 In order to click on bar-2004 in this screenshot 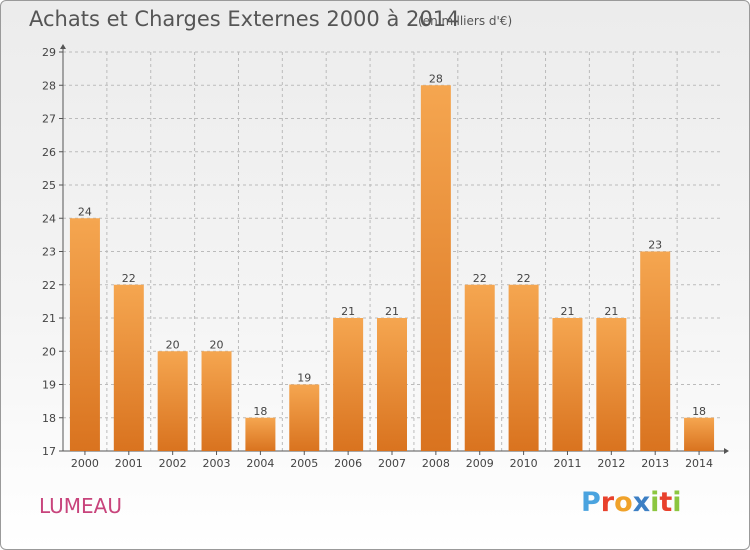, I will do `click(260, 434)`.